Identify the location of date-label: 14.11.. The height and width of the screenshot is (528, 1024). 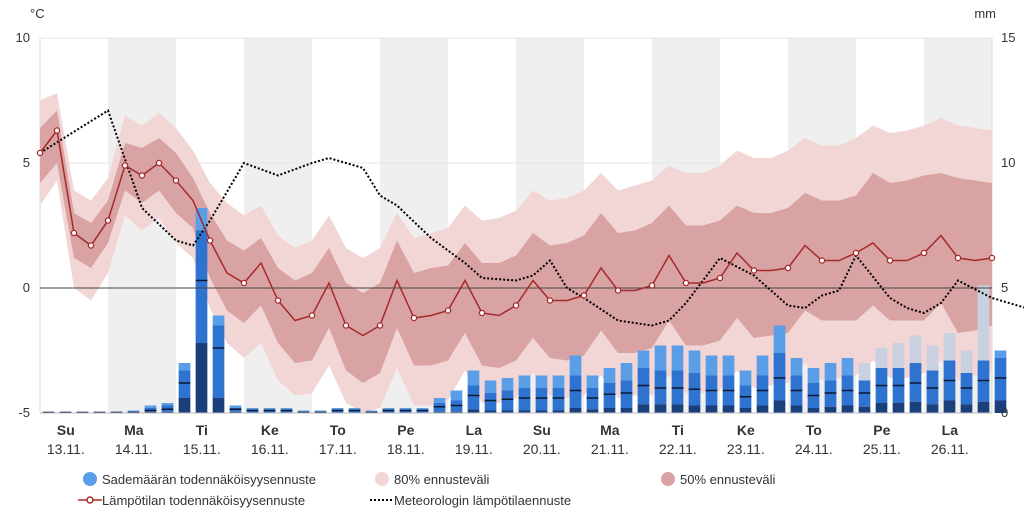
(134, 449).